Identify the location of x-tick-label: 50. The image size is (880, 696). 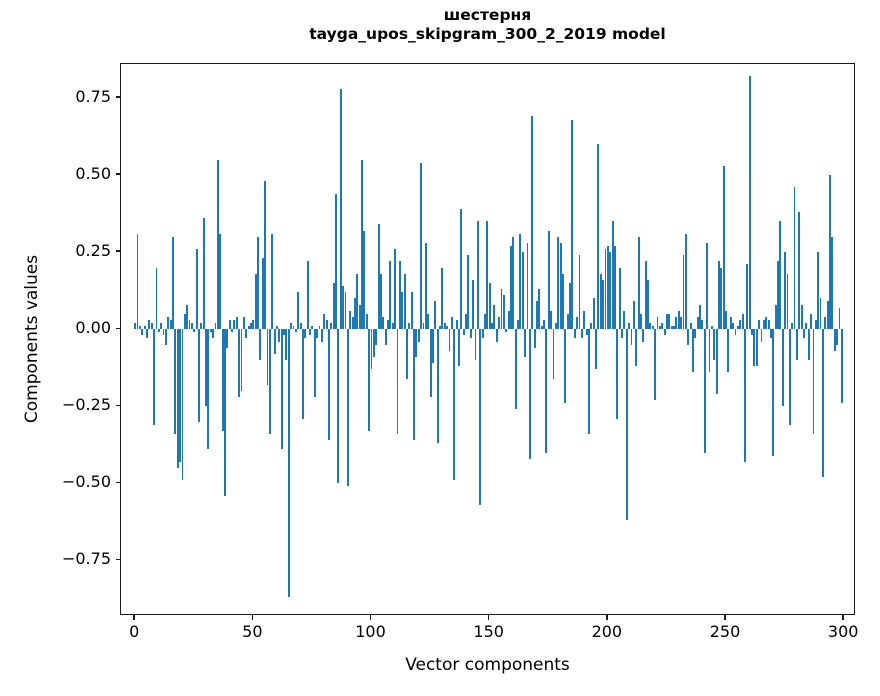
(252, 631).